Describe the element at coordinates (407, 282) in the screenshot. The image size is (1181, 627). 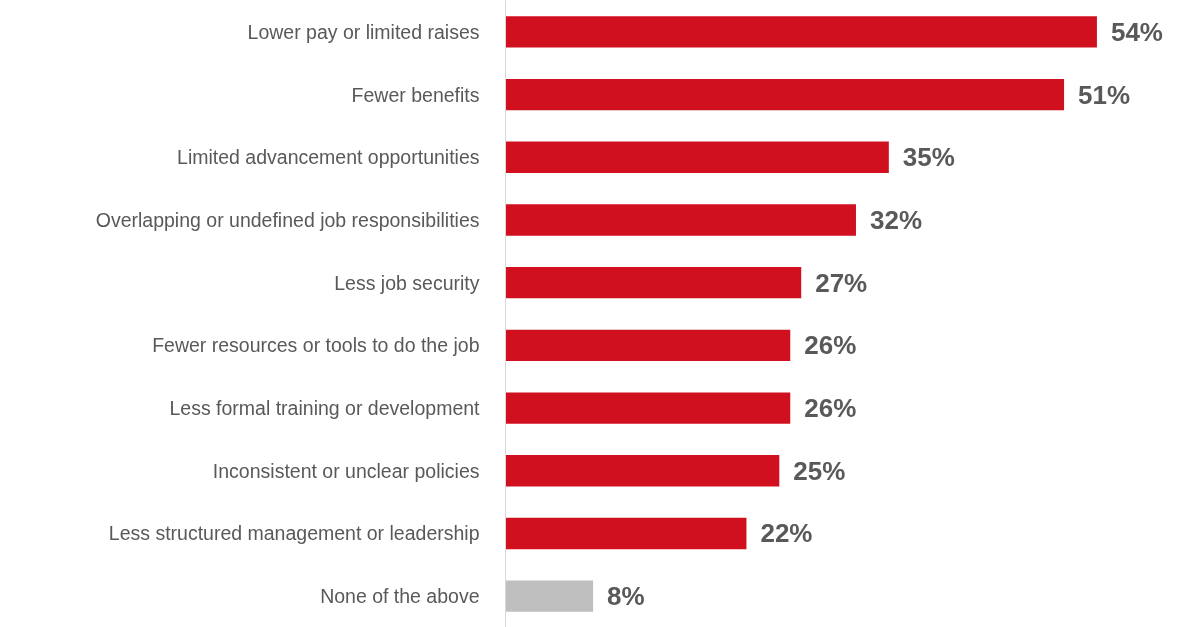
I see `y-tick-label: Less job security` at that location.